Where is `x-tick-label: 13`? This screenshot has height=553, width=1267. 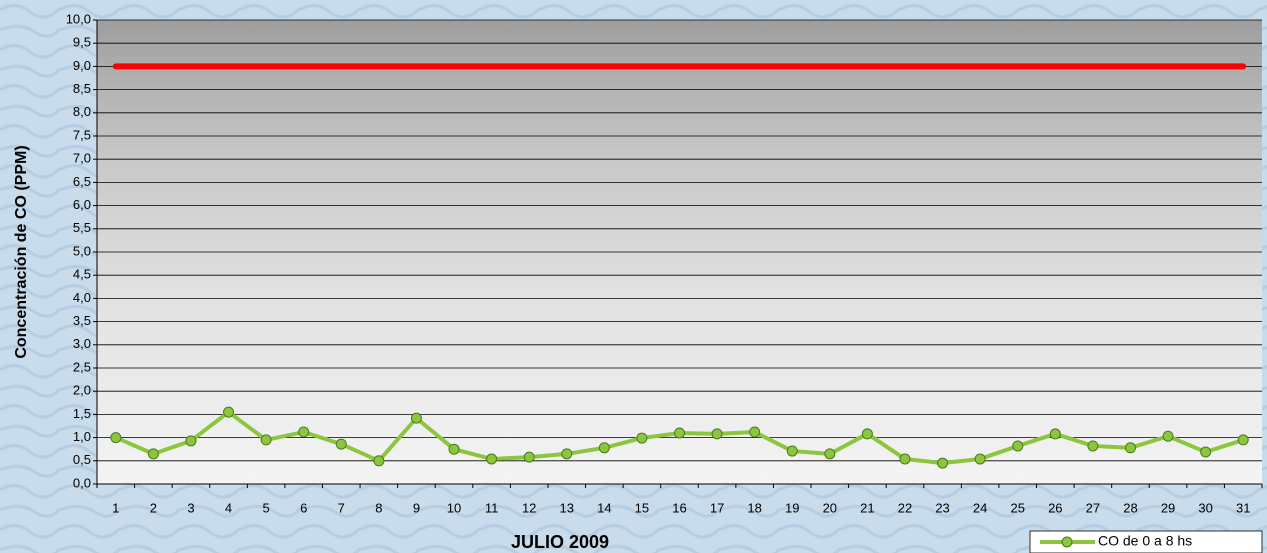 x-tick-label: 13 is located at coordinates (567, 507).